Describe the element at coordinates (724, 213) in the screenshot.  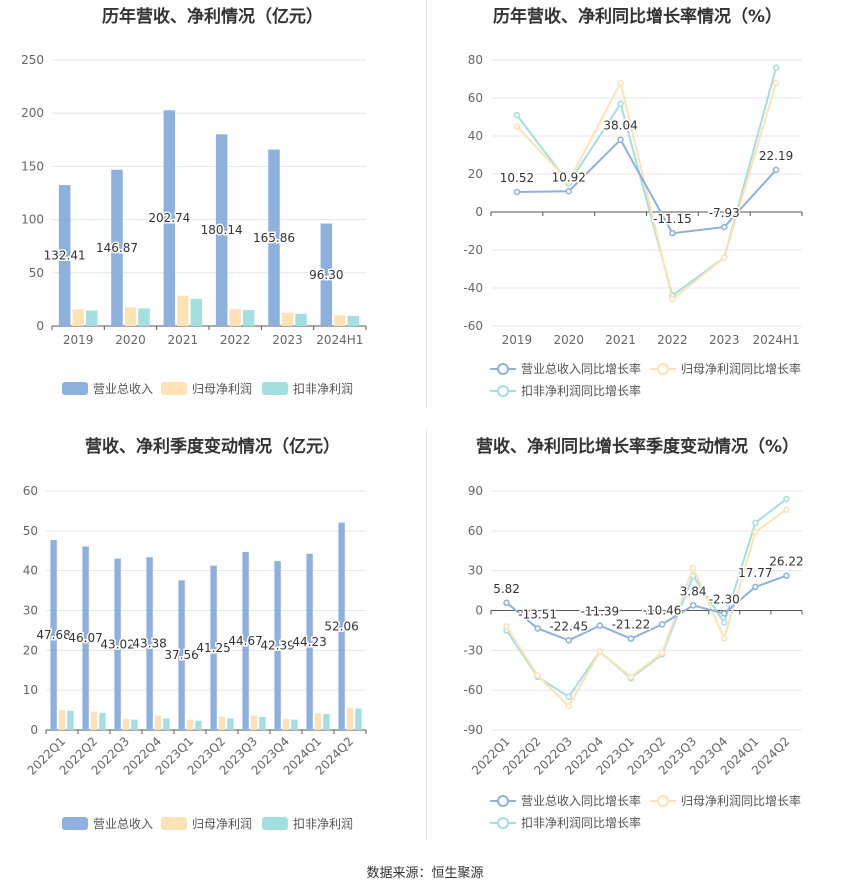
I see `data-label: -7.93` at that location.